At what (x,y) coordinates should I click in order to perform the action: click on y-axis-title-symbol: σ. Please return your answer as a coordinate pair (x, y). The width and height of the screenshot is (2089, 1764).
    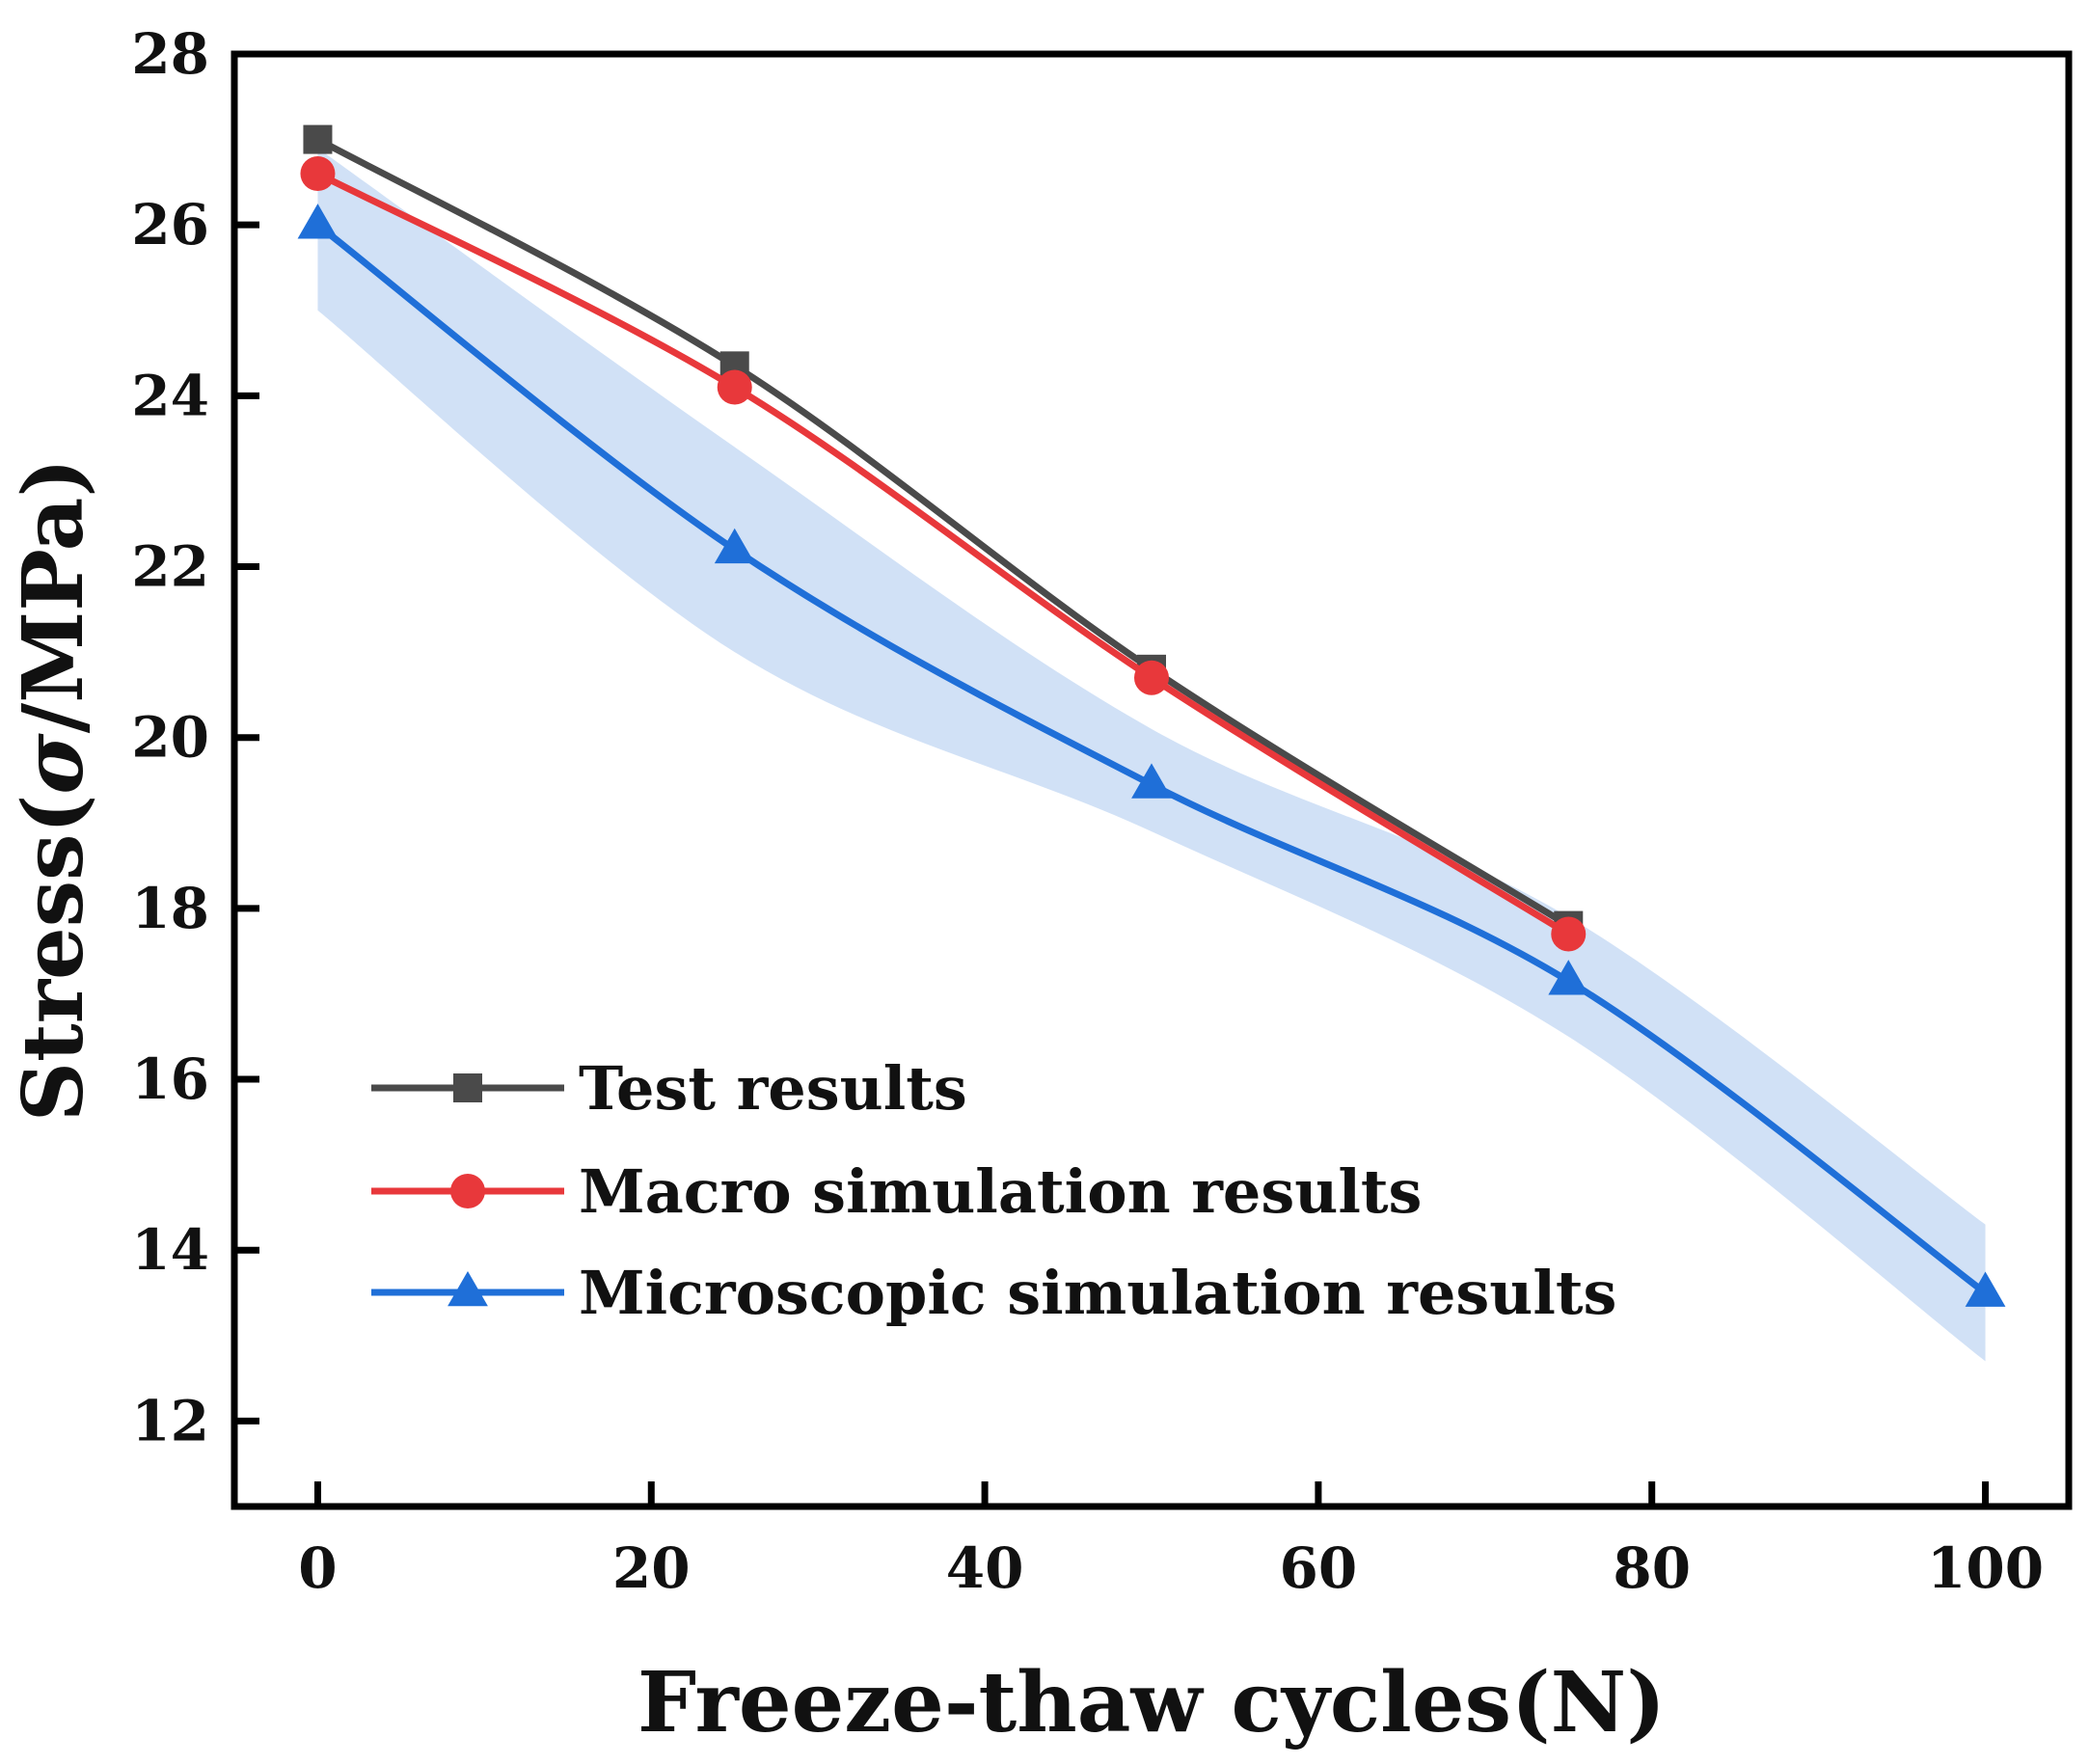
    Looking at the image, I should click on (53, 764).